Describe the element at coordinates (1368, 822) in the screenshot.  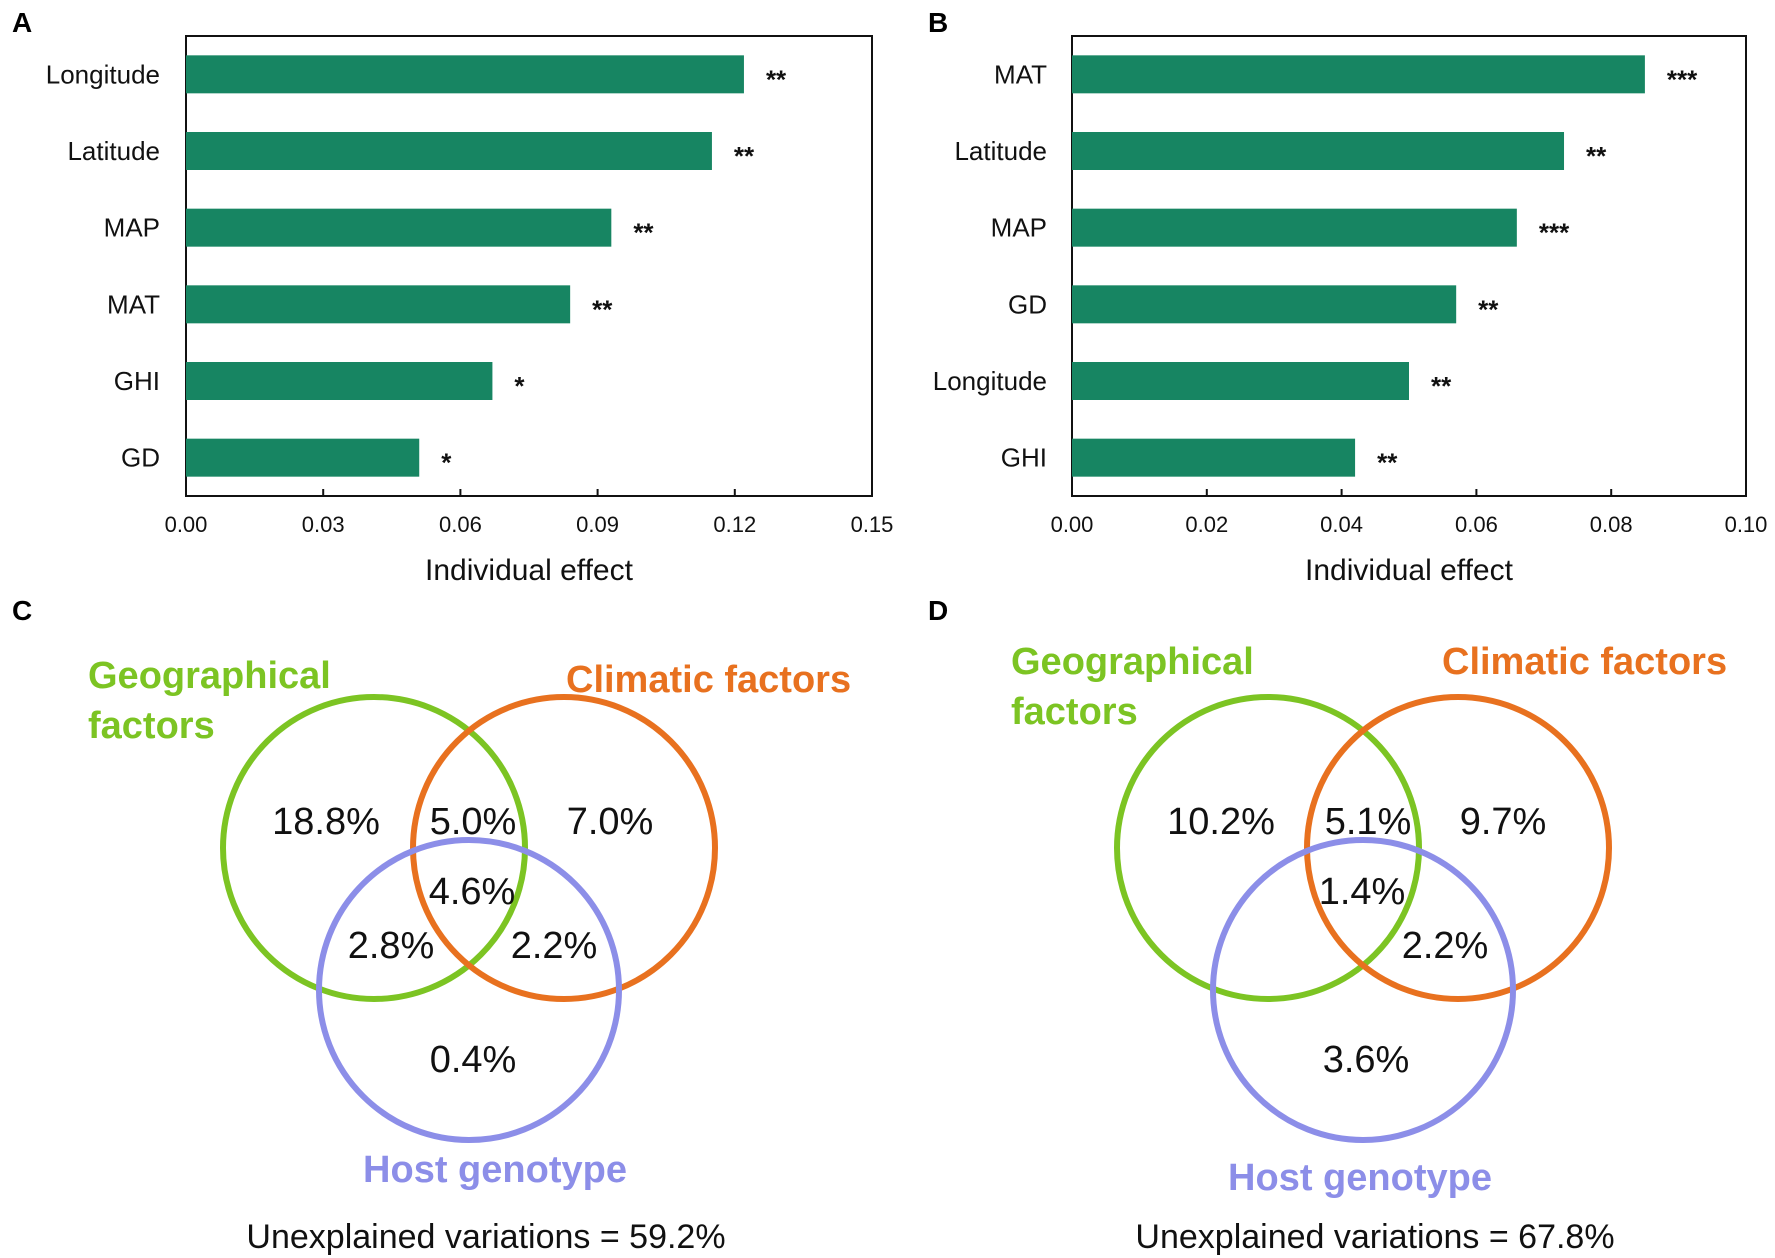
I see `venn-d-geo-clim-value: 5.1%` at that location.